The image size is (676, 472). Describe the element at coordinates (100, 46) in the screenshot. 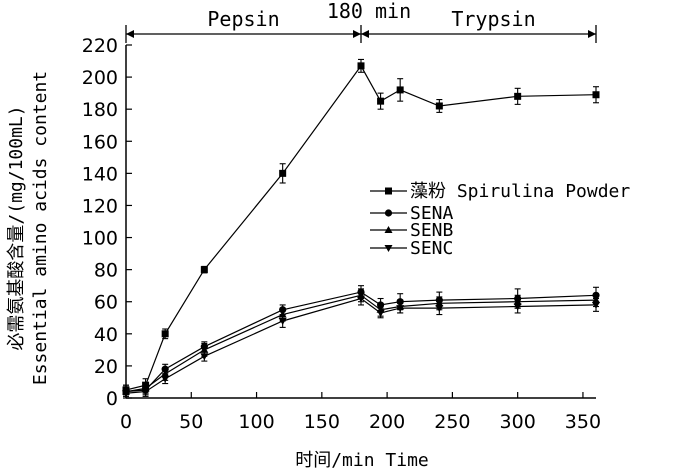

I see `y-tick-label: 220` at that location.